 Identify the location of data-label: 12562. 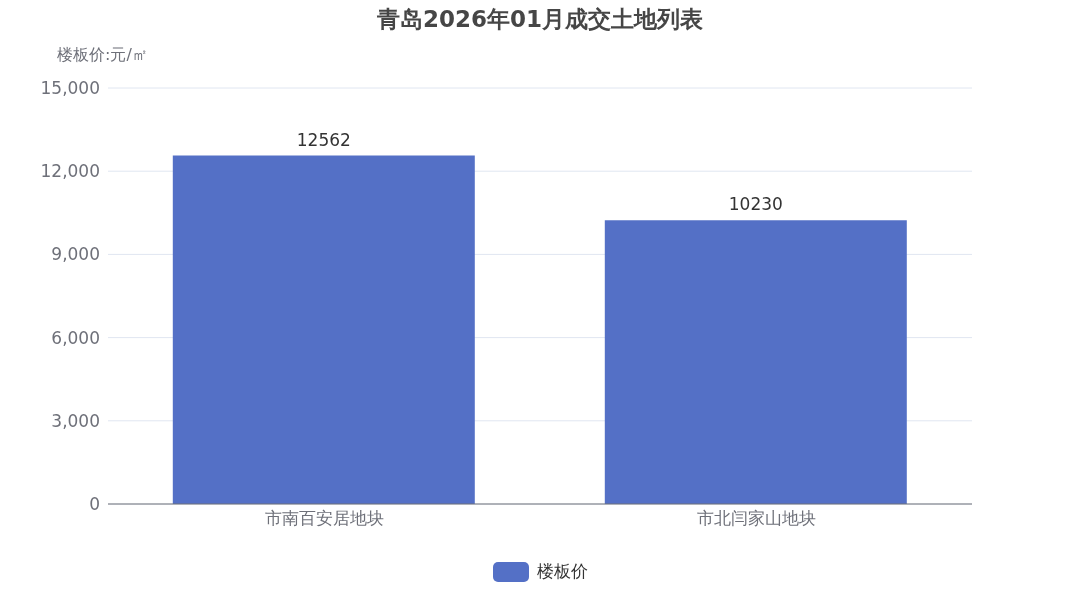
(323, 139).